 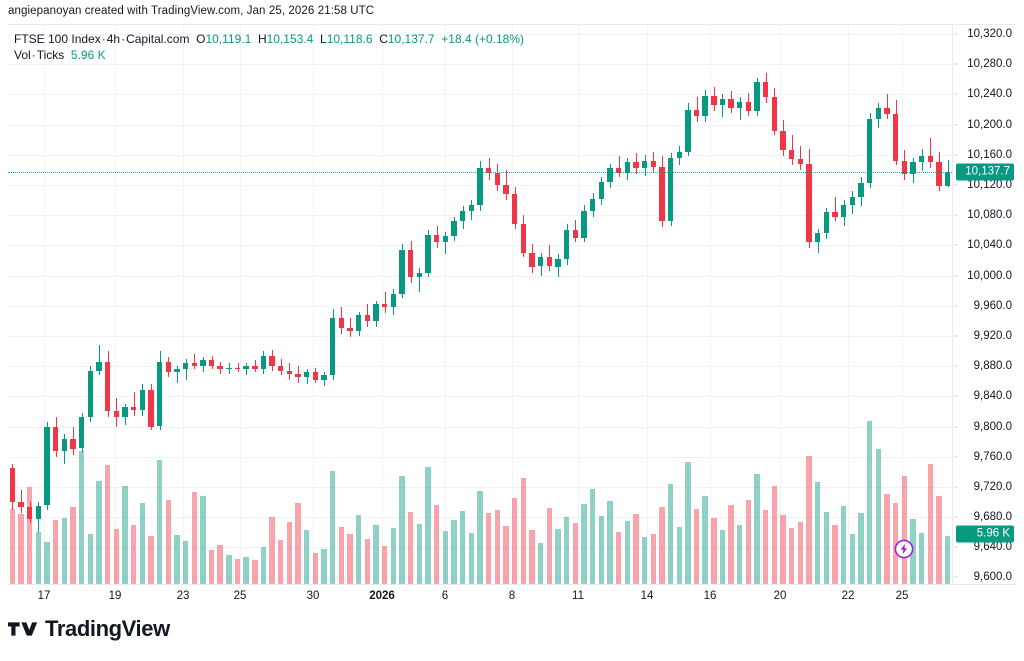 I want to click on legend-volume-row: Vol·Ticks 5.96 K, so click(x=269, y=55).